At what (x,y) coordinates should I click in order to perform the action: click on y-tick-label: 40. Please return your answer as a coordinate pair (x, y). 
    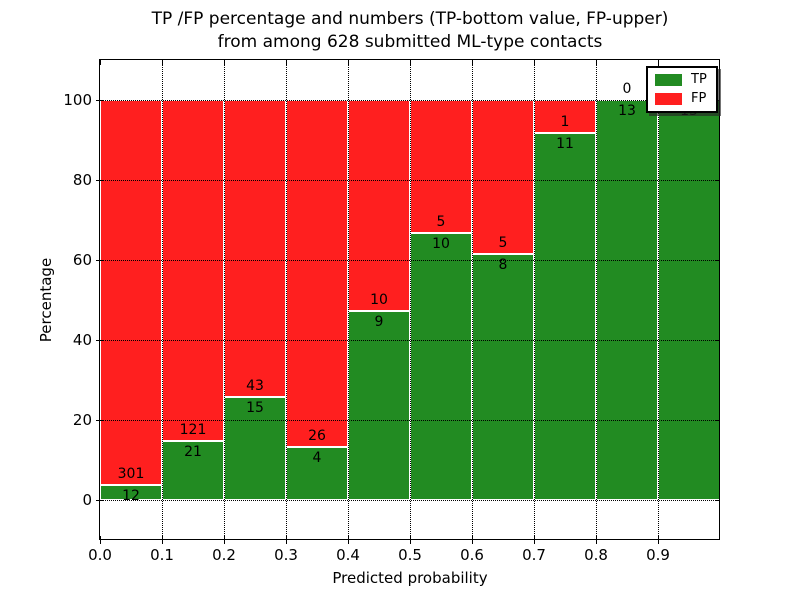
    Looking at the image, I should click on (82, 340).